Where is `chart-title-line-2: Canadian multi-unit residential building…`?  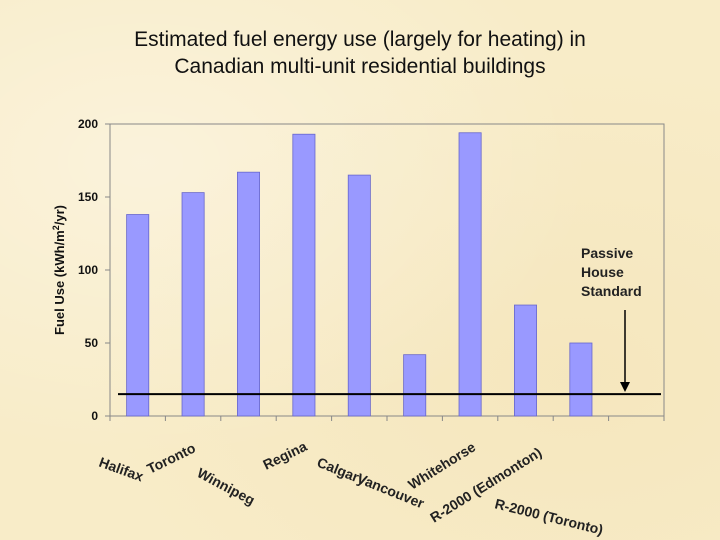 chart-title-line-2: Canadian multi-unit residential building… is located at coordinates (360, 66).